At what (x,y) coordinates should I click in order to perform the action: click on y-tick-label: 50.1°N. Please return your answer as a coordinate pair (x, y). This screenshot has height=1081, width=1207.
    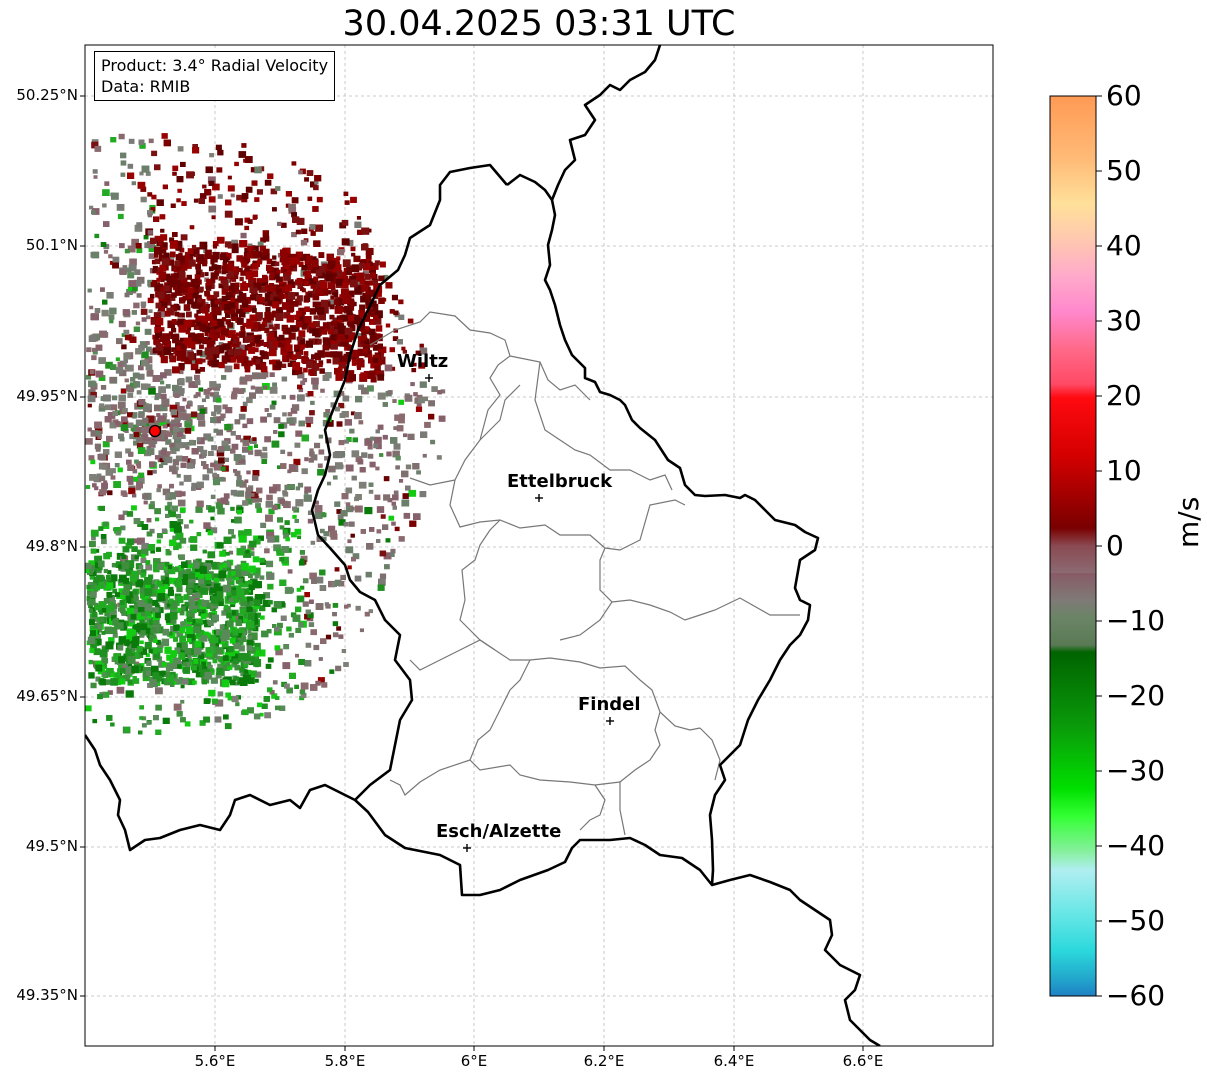
    Looking at the image, I should click on (51, 245).